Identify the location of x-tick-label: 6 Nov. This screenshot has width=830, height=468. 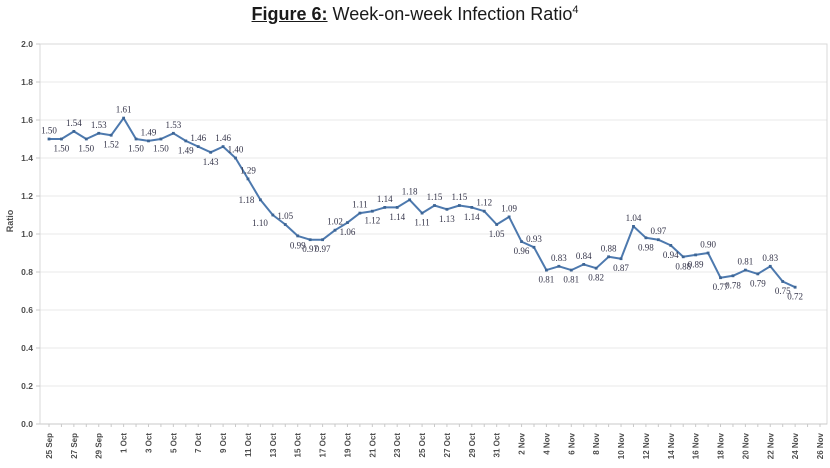
(571, 443).